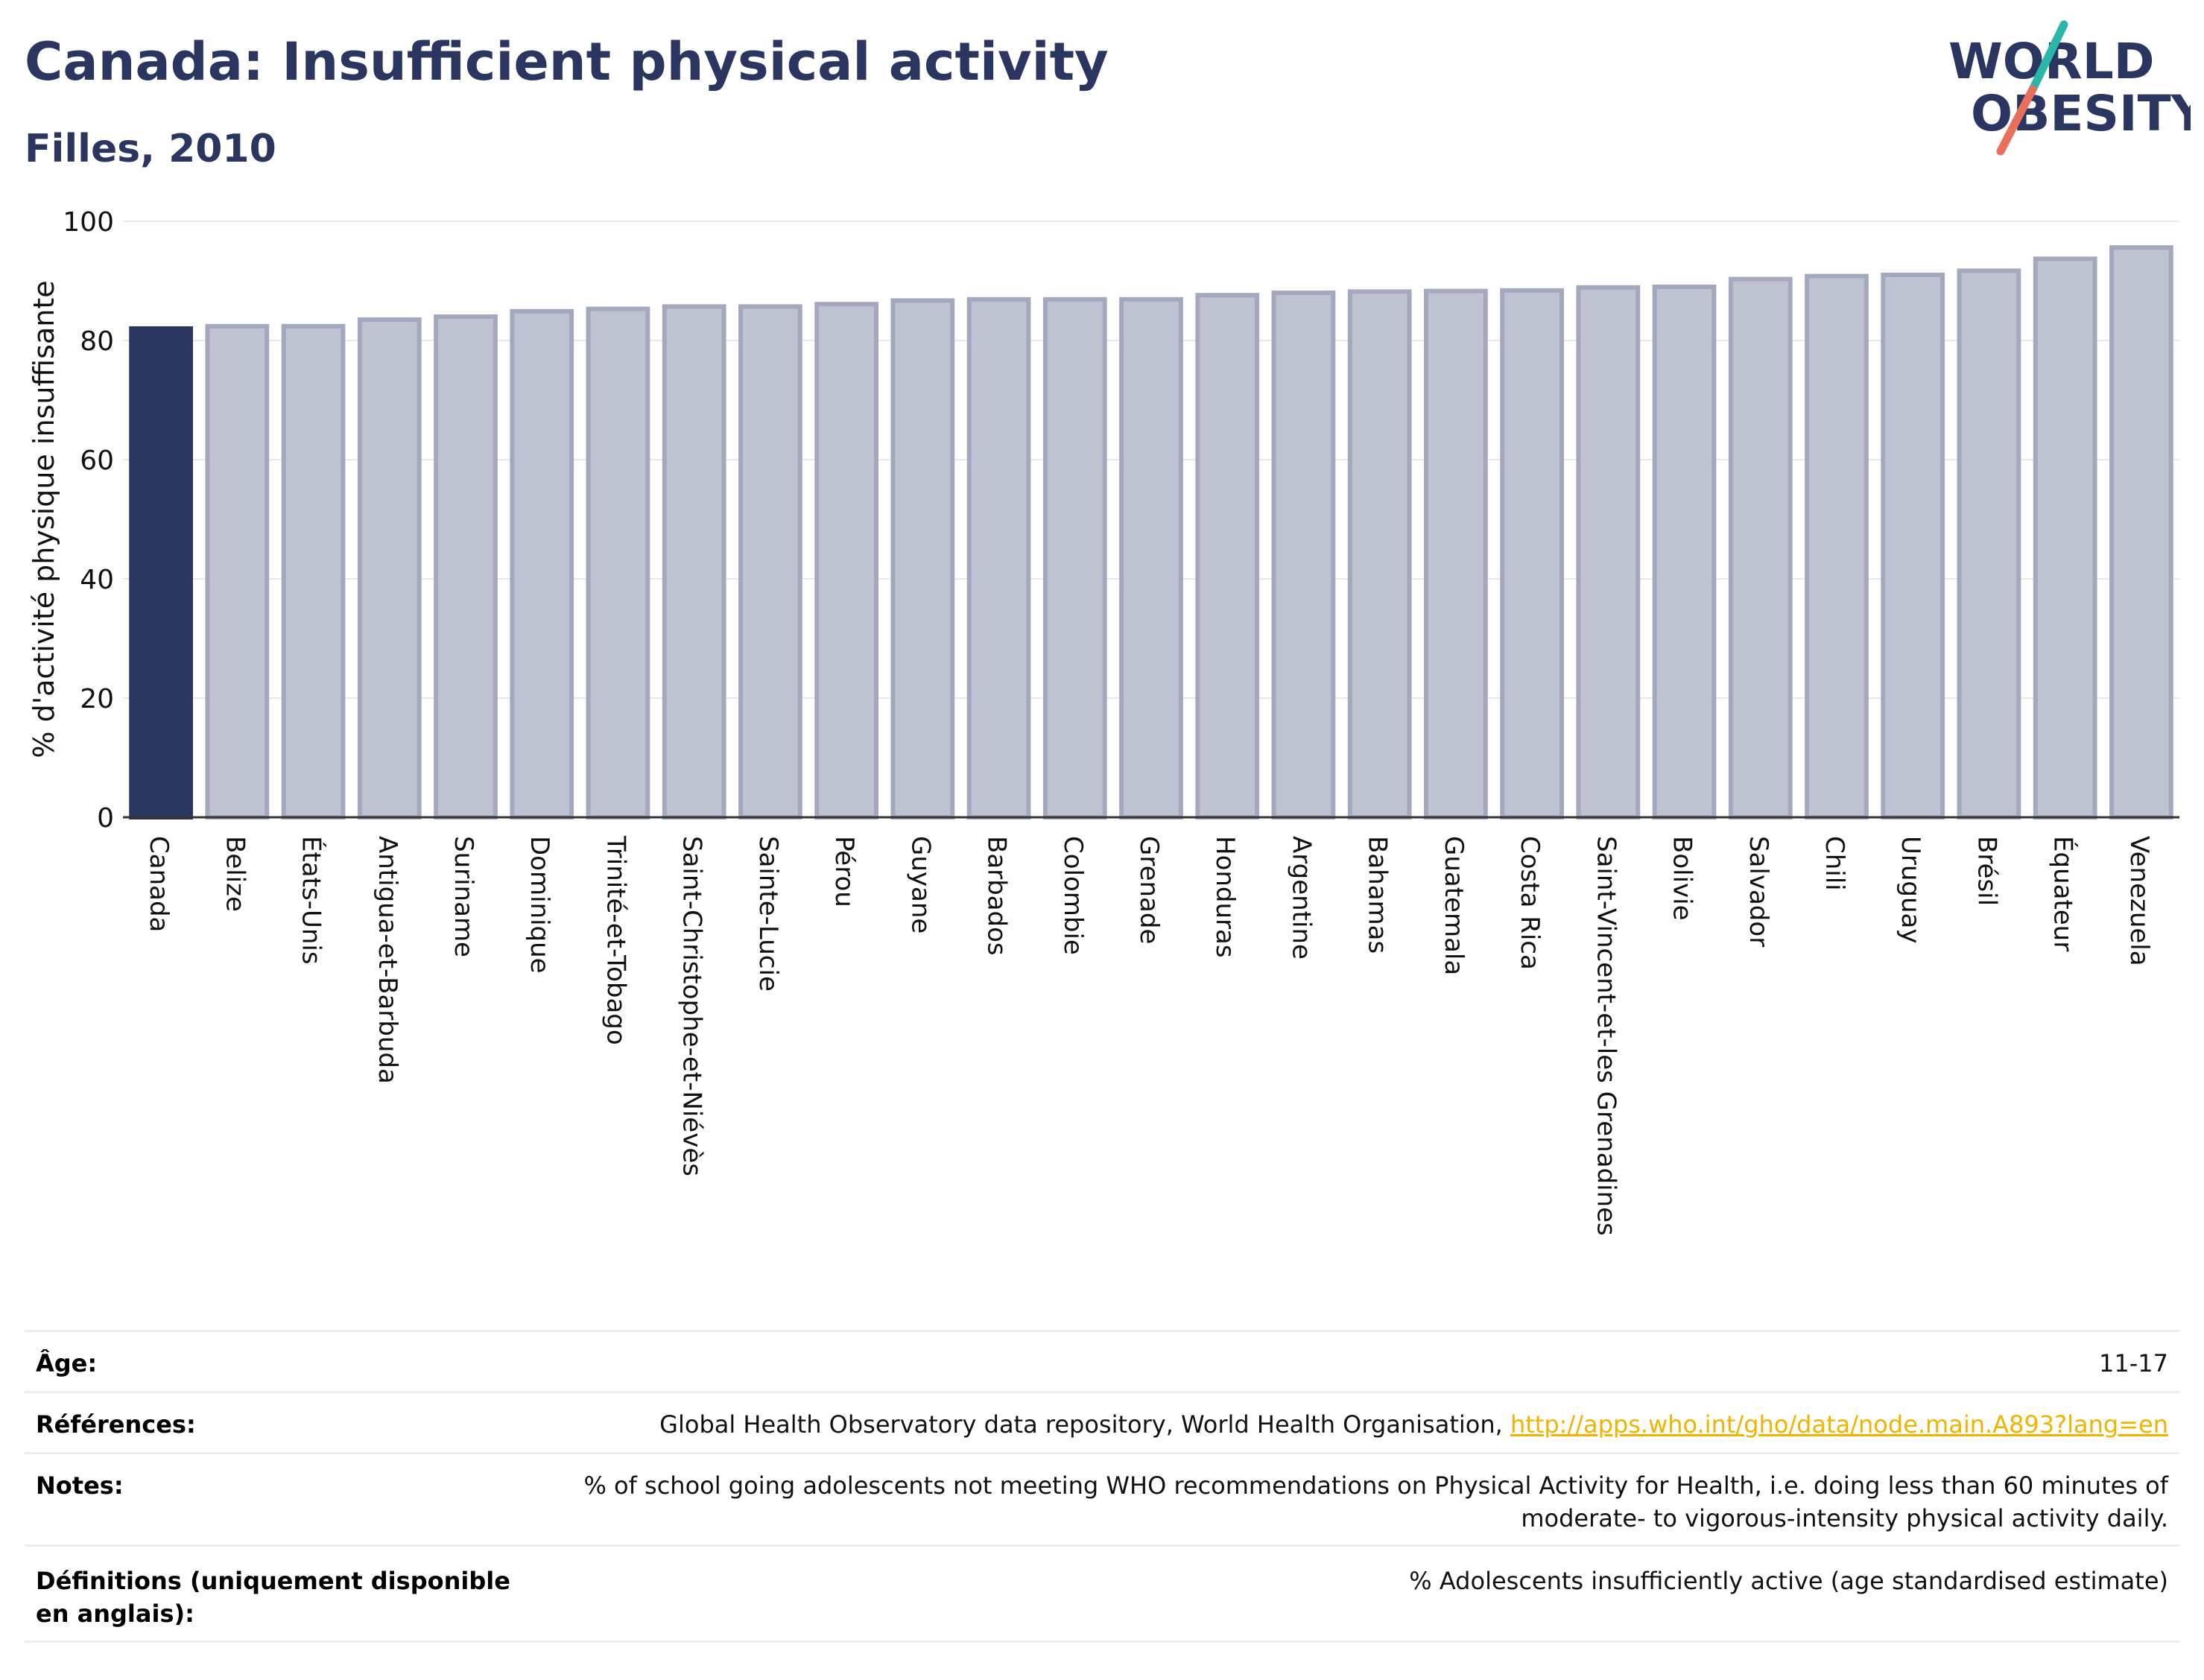 This screenshot has width=2204, height=1680. Describe the element at coordinates (2139, 901) in the screenshot. I see `x-tick-label: Venezuela` at that location.